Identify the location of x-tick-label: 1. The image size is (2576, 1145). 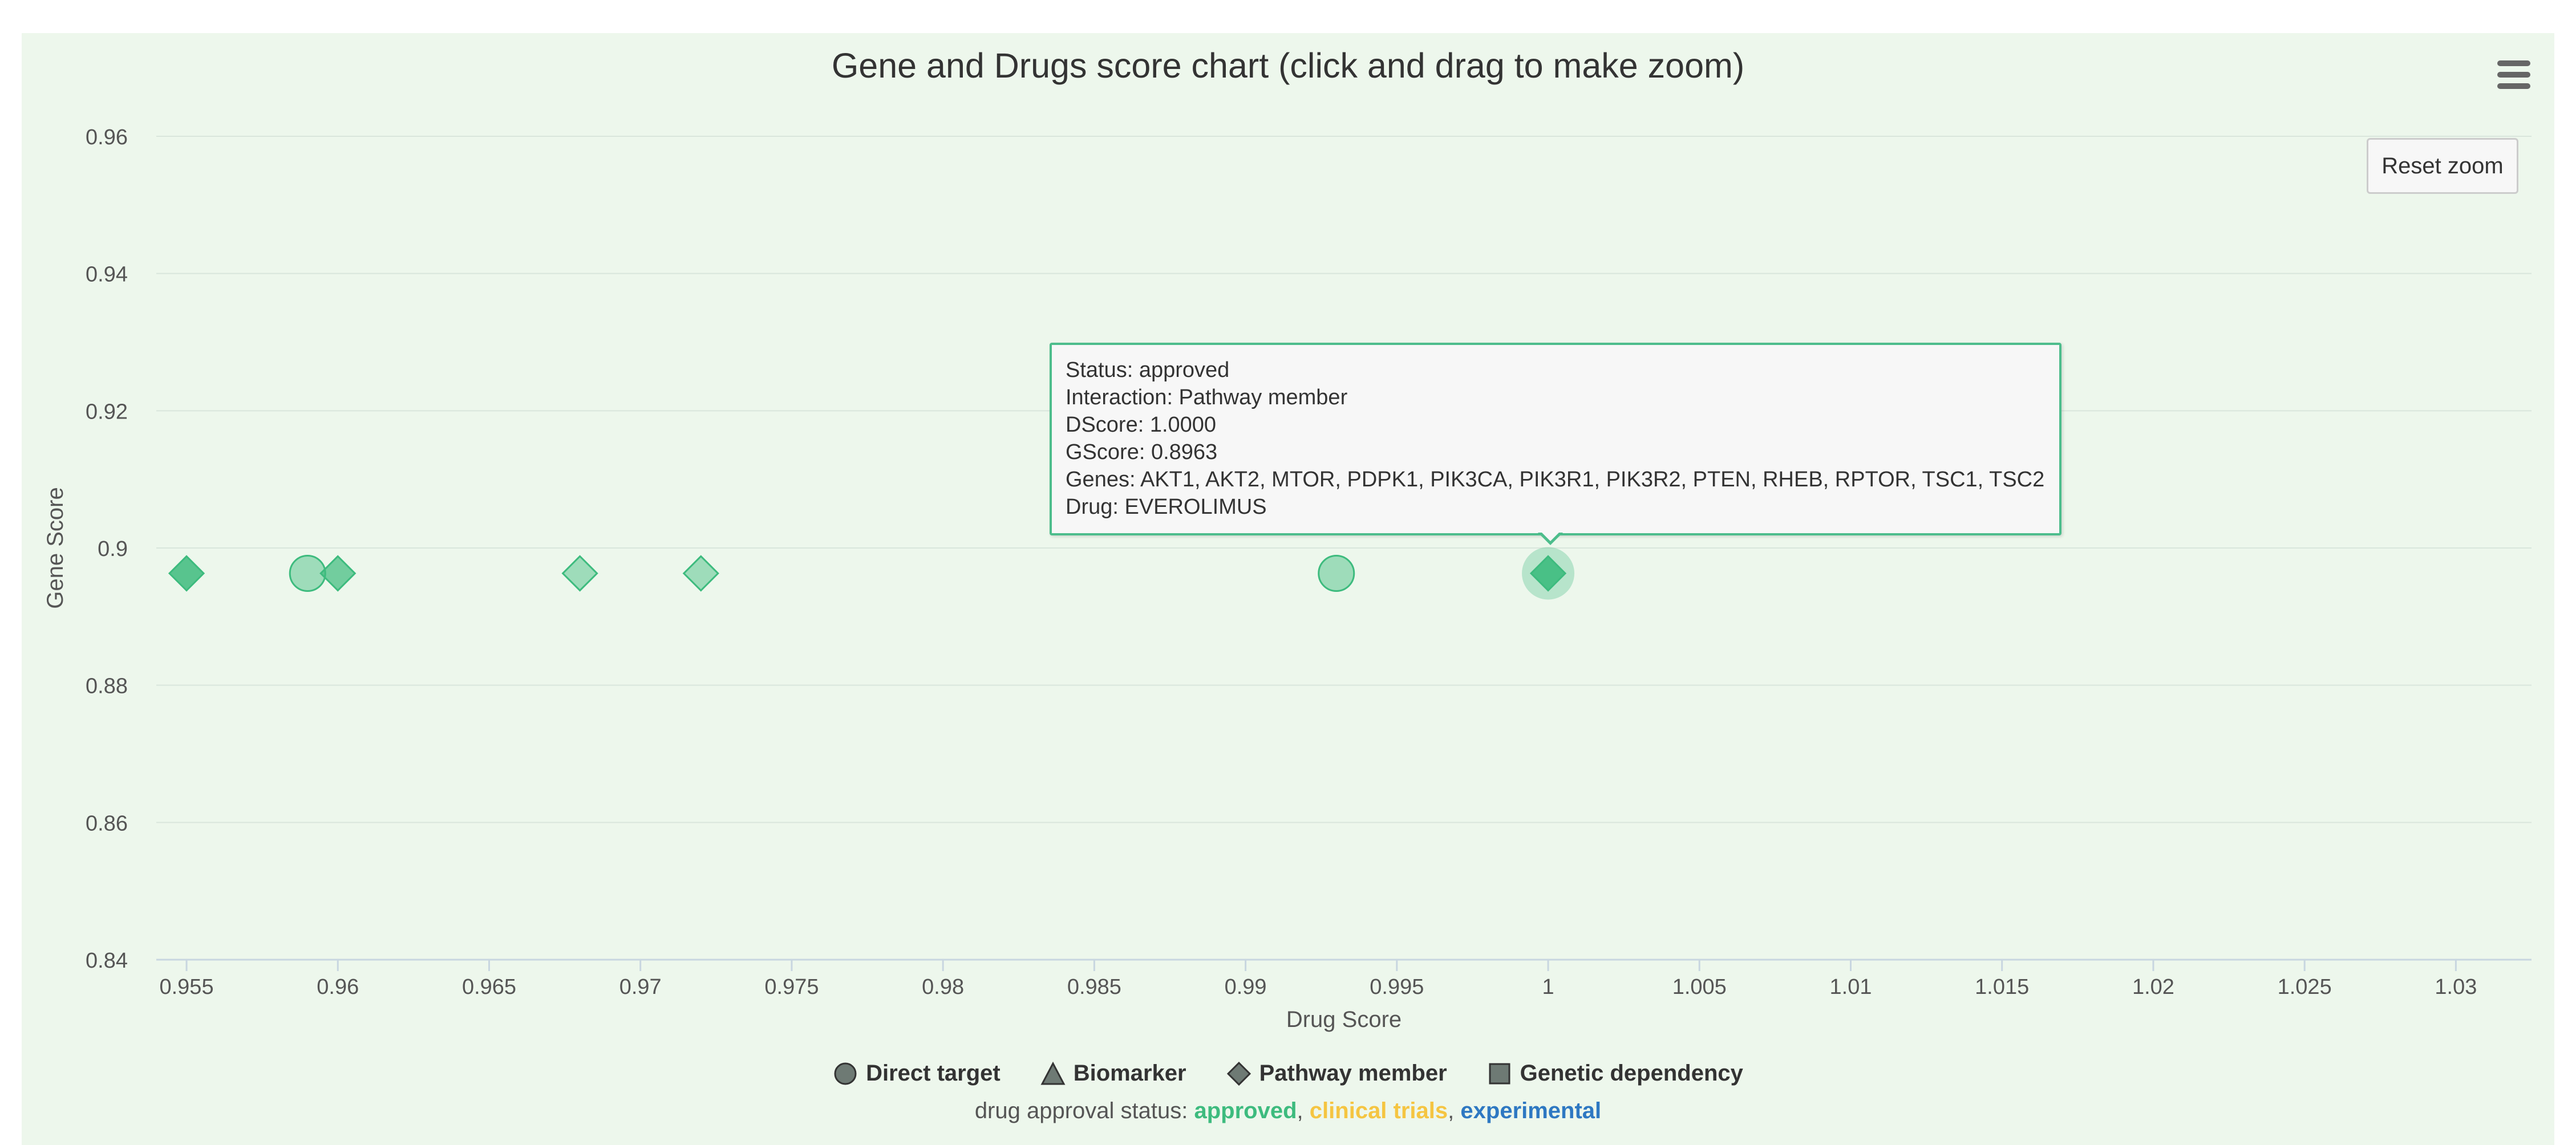
(1548, 987).